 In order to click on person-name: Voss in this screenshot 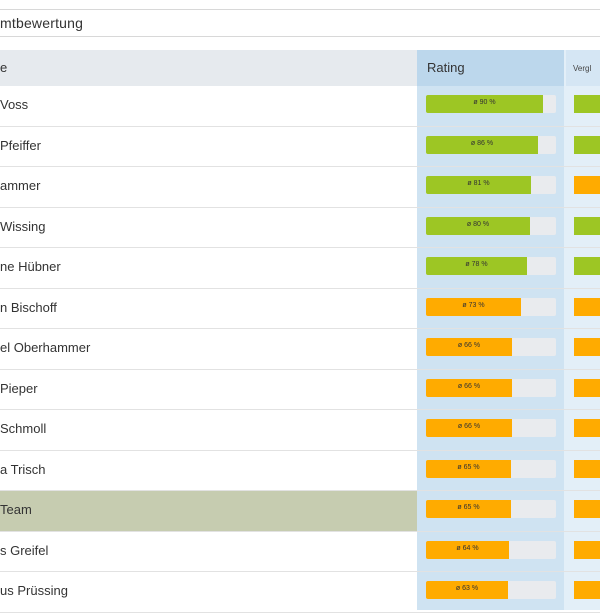, I will do `click(14, 104)`.